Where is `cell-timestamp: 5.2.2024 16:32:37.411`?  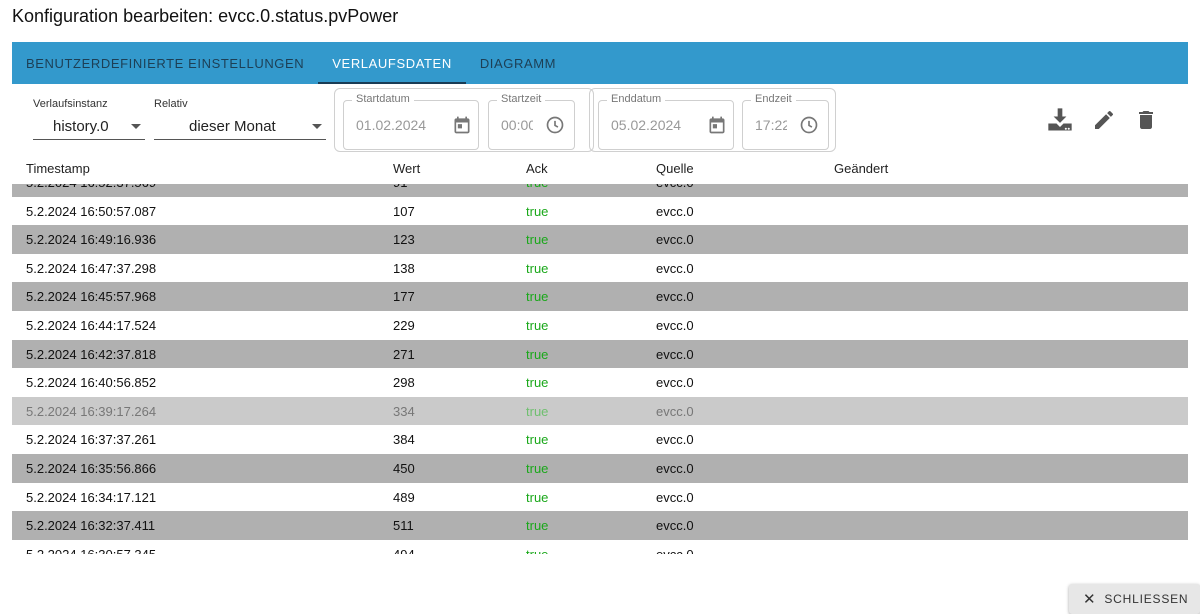 cell-timestamp: 5.2.2024 16:32:37.411 is located at coordinates (91, 526).